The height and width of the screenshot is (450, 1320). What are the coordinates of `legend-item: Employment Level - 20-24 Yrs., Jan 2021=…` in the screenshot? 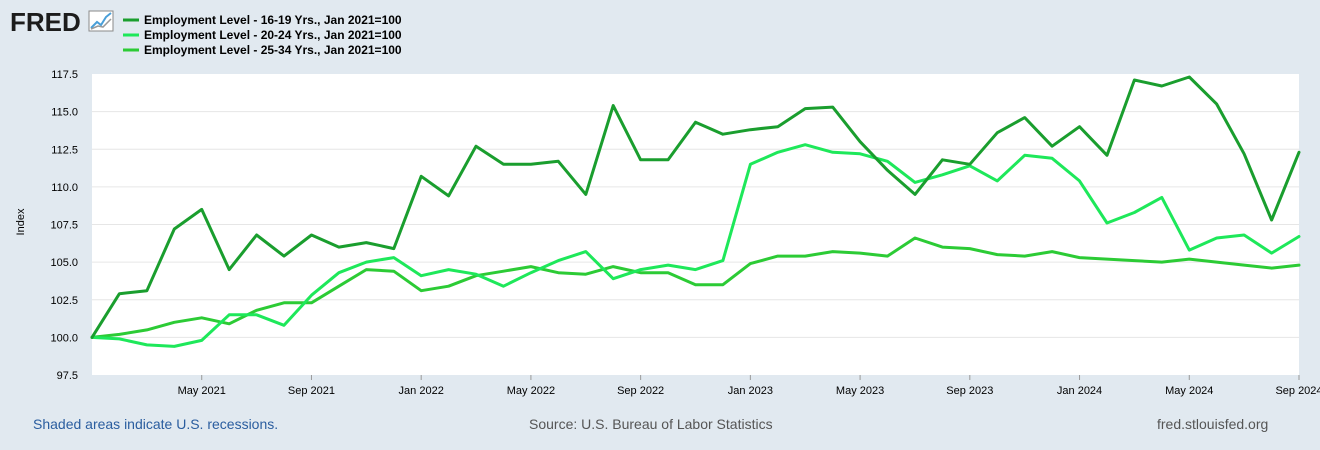 It's located at (262, 35).